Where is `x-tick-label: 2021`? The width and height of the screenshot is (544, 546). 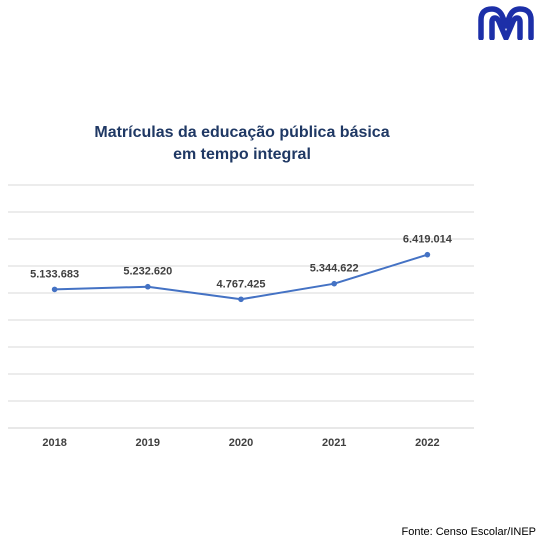 x-tick-label: 2021 is located at coordinates (334, 443).